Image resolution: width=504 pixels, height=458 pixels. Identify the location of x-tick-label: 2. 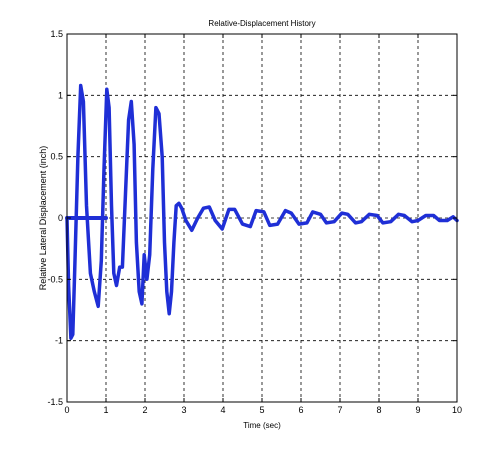
(144, 410).